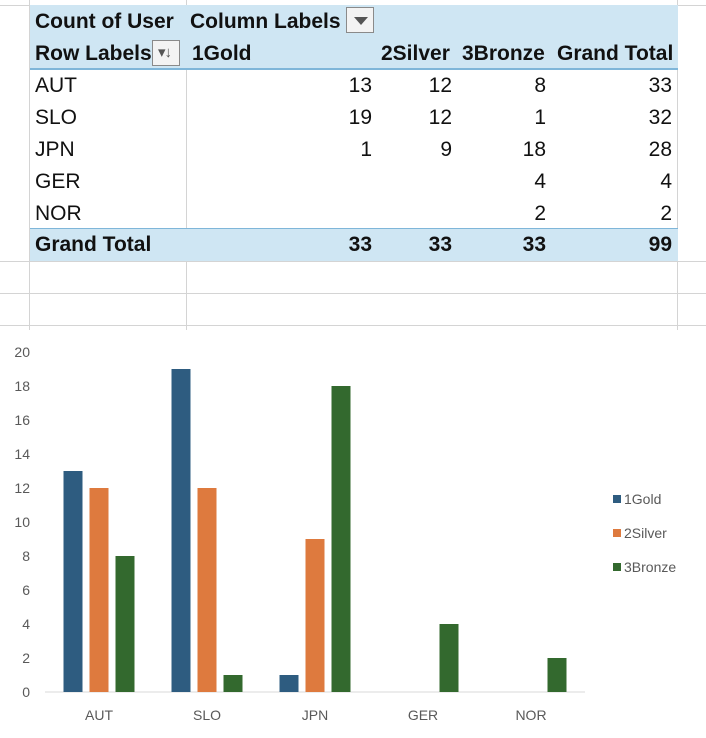  I want to click on pivot-total-border, so click(354, 228).